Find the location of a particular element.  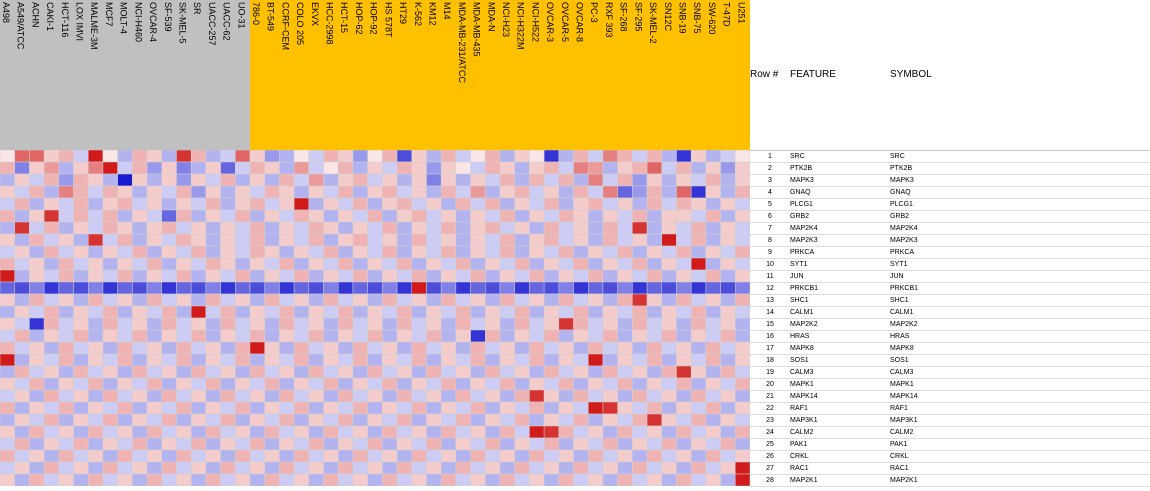

column-label: KM12 is located at coordinates (432, 14).